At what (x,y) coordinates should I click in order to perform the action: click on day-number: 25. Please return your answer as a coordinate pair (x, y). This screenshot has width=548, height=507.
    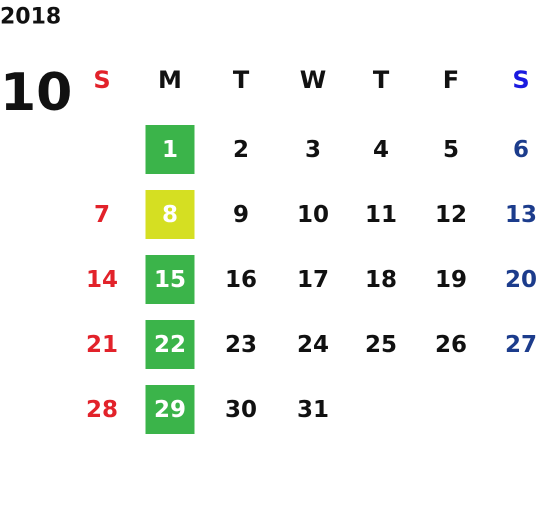
    Looking at the image, I should click on (381, 345).